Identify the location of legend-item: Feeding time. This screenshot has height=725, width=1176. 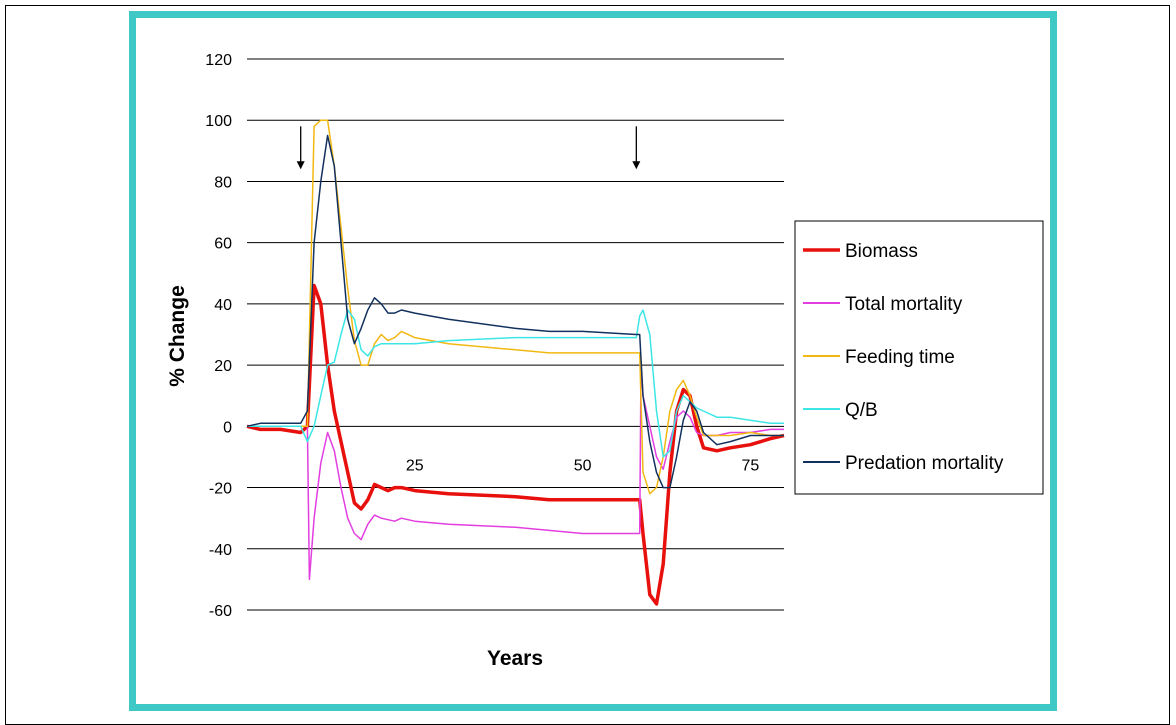
(879, 357).